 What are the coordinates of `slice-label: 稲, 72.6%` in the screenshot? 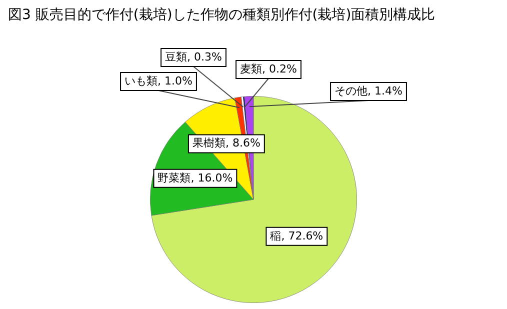 It's located at (297, 235).